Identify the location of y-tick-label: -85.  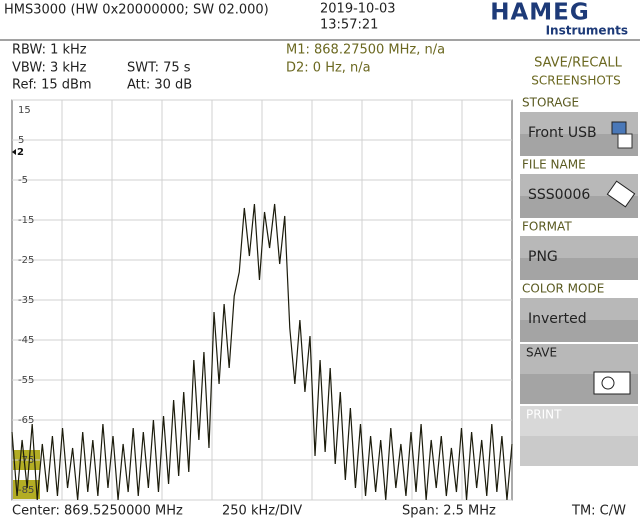
(26, 490).